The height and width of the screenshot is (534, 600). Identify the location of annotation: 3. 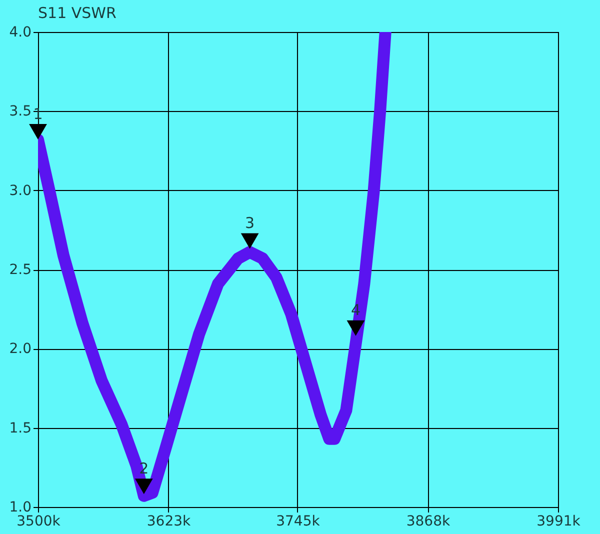
(250, 223).